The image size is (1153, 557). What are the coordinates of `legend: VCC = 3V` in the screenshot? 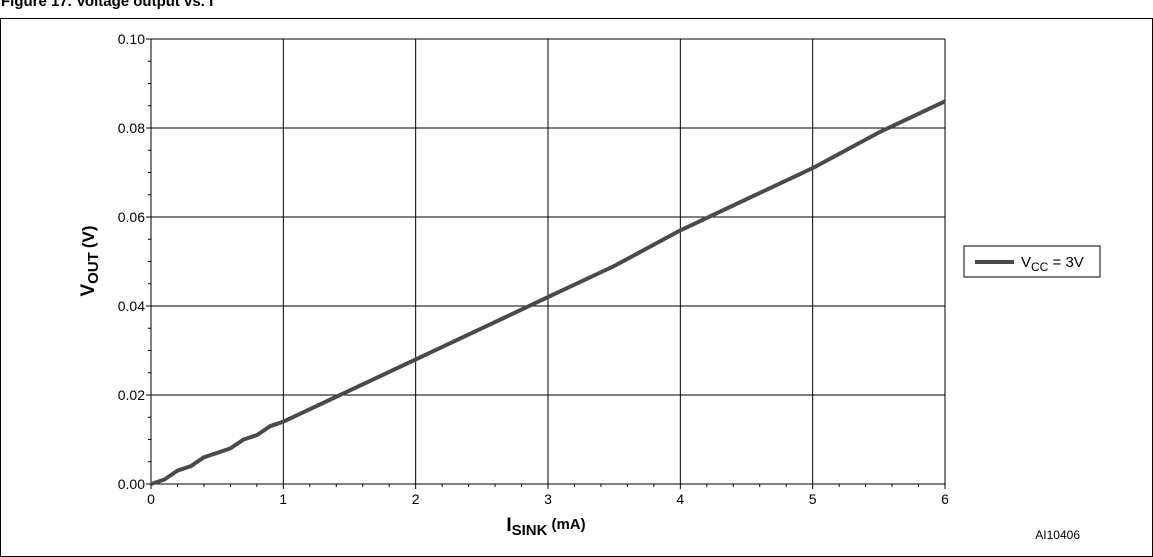 It's located at (1032, 261).